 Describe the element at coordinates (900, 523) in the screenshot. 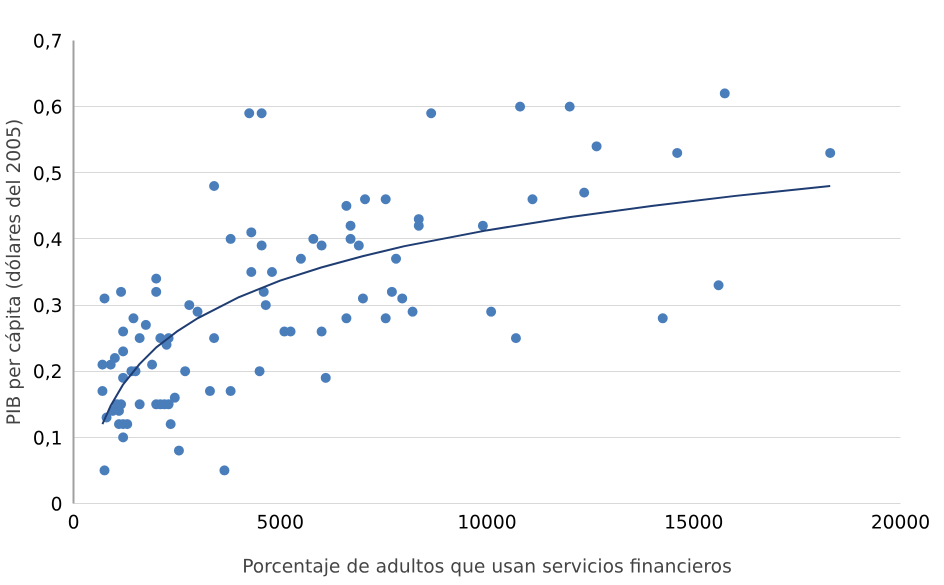

I see `x-tick-label: 20000` at that location.